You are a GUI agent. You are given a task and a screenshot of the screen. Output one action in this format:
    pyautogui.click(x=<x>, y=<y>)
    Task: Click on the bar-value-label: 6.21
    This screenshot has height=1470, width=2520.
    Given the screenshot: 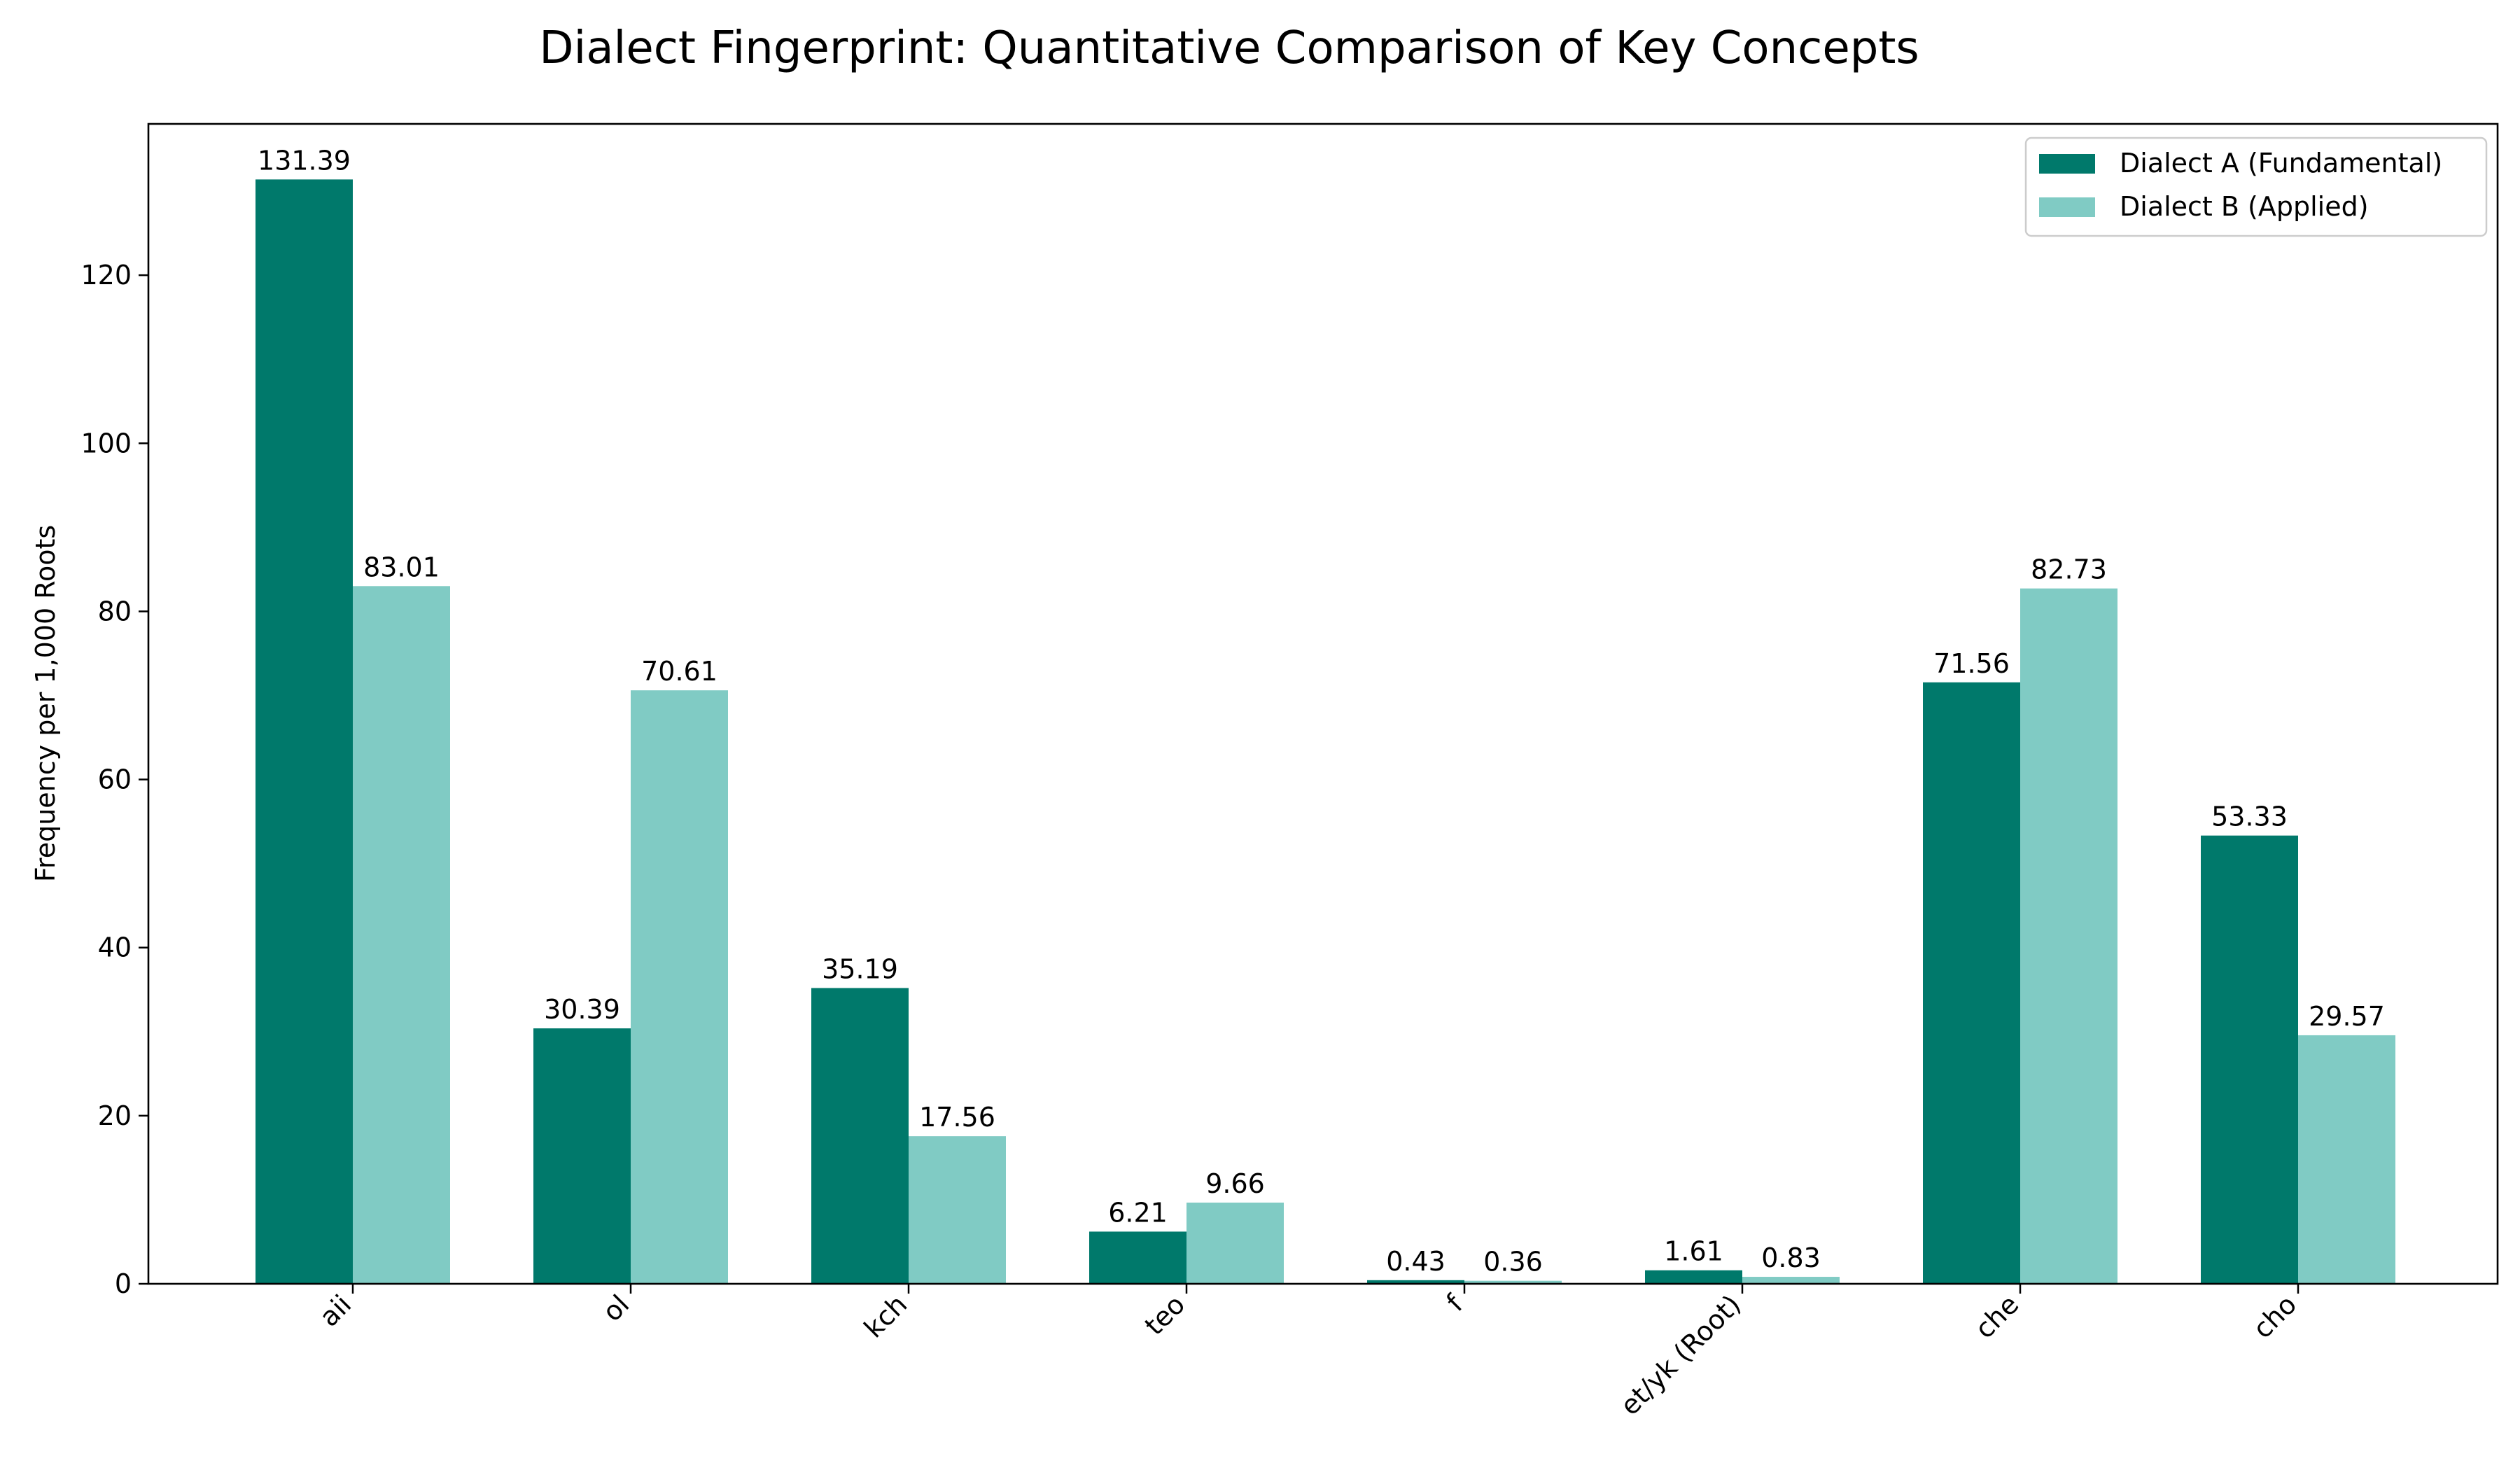 What is the action you would take?
    pyautogui.click(x=1138, y=1212)
    